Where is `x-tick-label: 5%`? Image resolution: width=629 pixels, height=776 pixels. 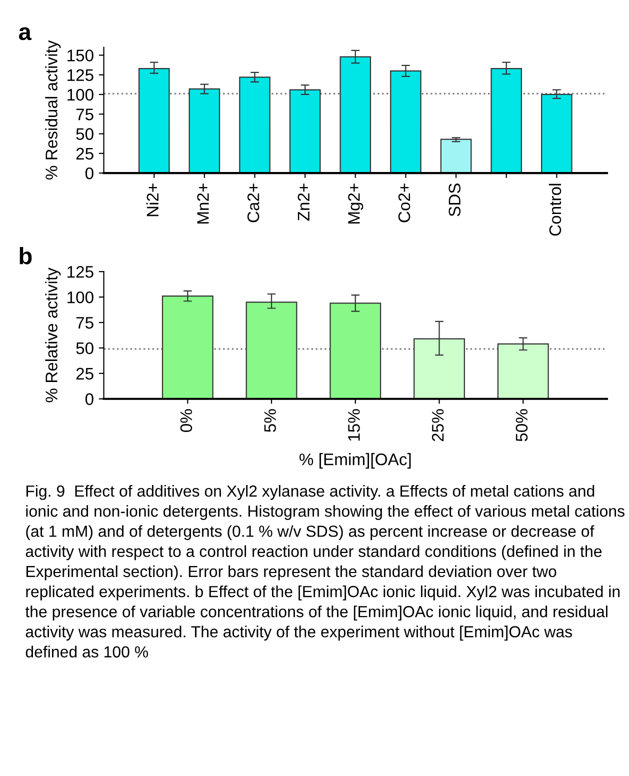 x-tick-label: 5% is located at coordinates (270, 420).